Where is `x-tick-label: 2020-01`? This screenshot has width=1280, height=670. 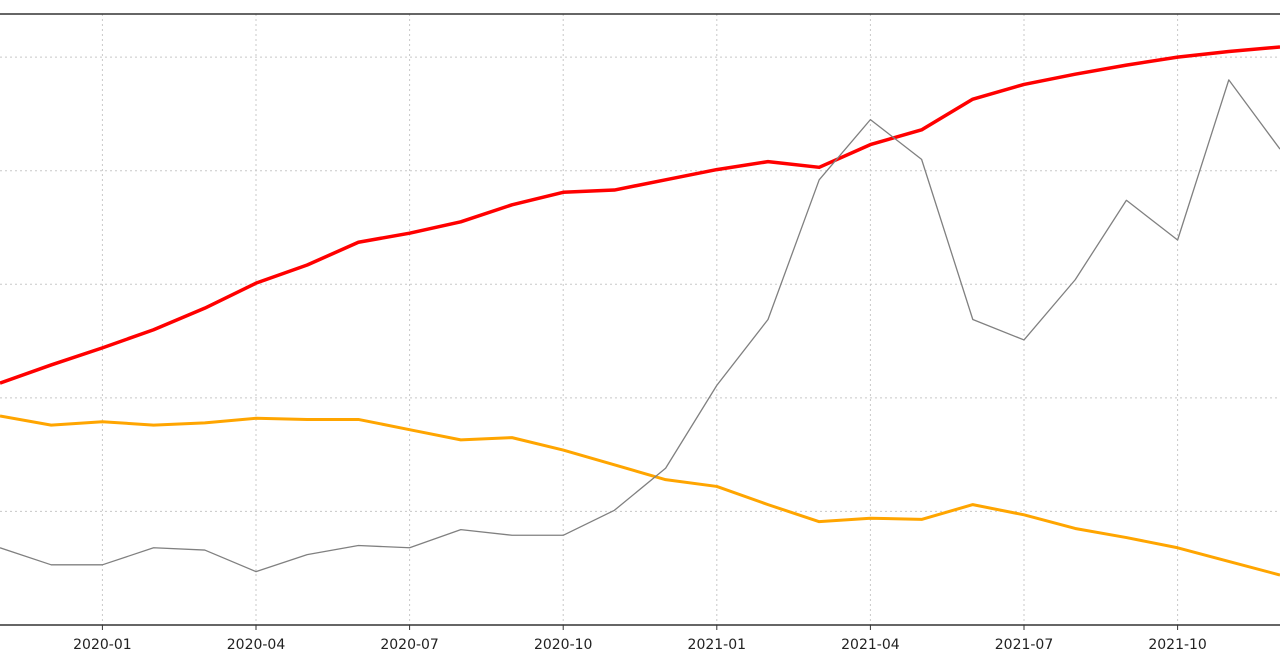
x-tick-label: 2020-01 is located at coordinates (102, 645).